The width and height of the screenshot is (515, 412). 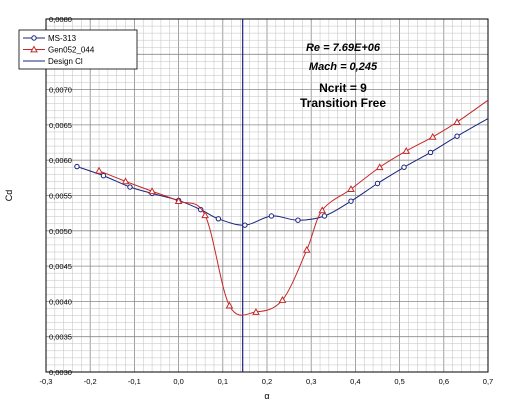 What do you see at coordinates (90, 381) in the screenshot?
I see `x-tick-label: -0,2` at bounding box center [90, 381].